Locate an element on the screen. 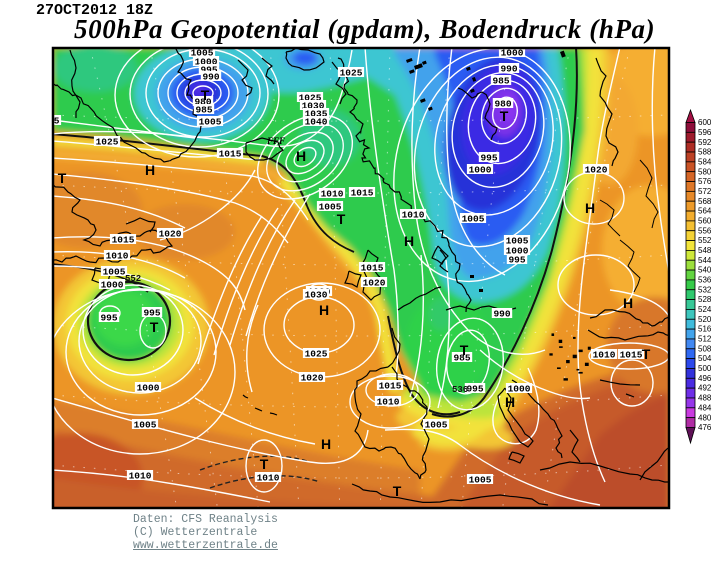 The width and height of the screenshot is (720, 561). svg-text: 480 is located at coordinates (705, 417).